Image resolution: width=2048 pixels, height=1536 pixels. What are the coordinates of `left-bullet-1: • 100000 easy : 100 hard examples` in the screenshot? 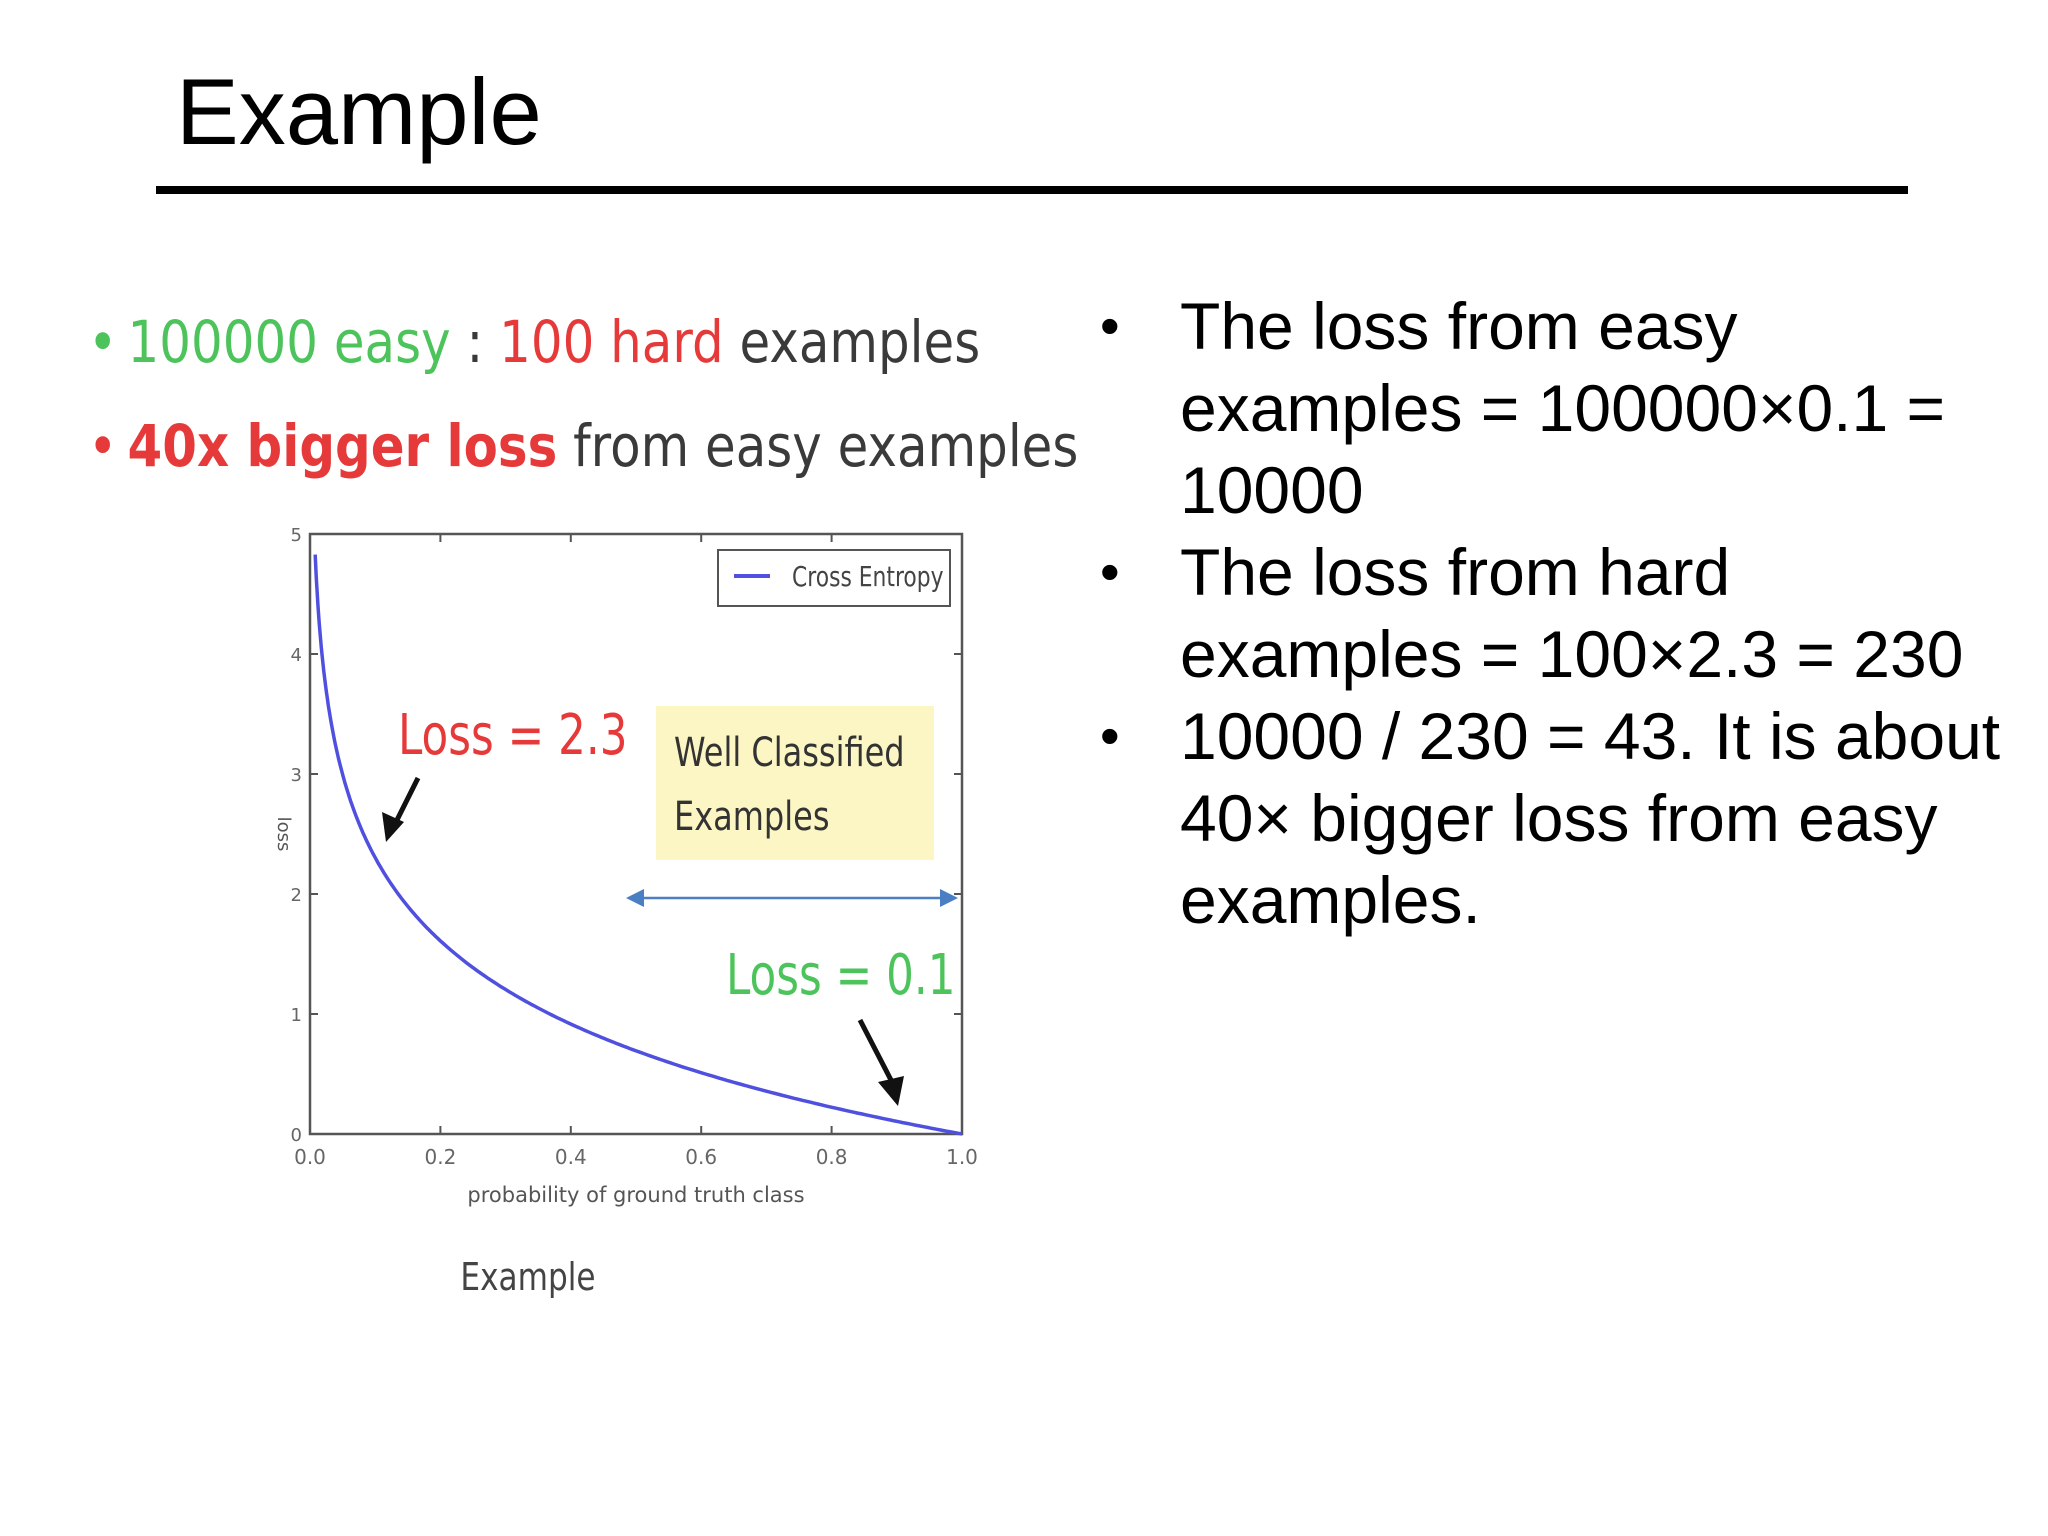 It's located at (534, 352).